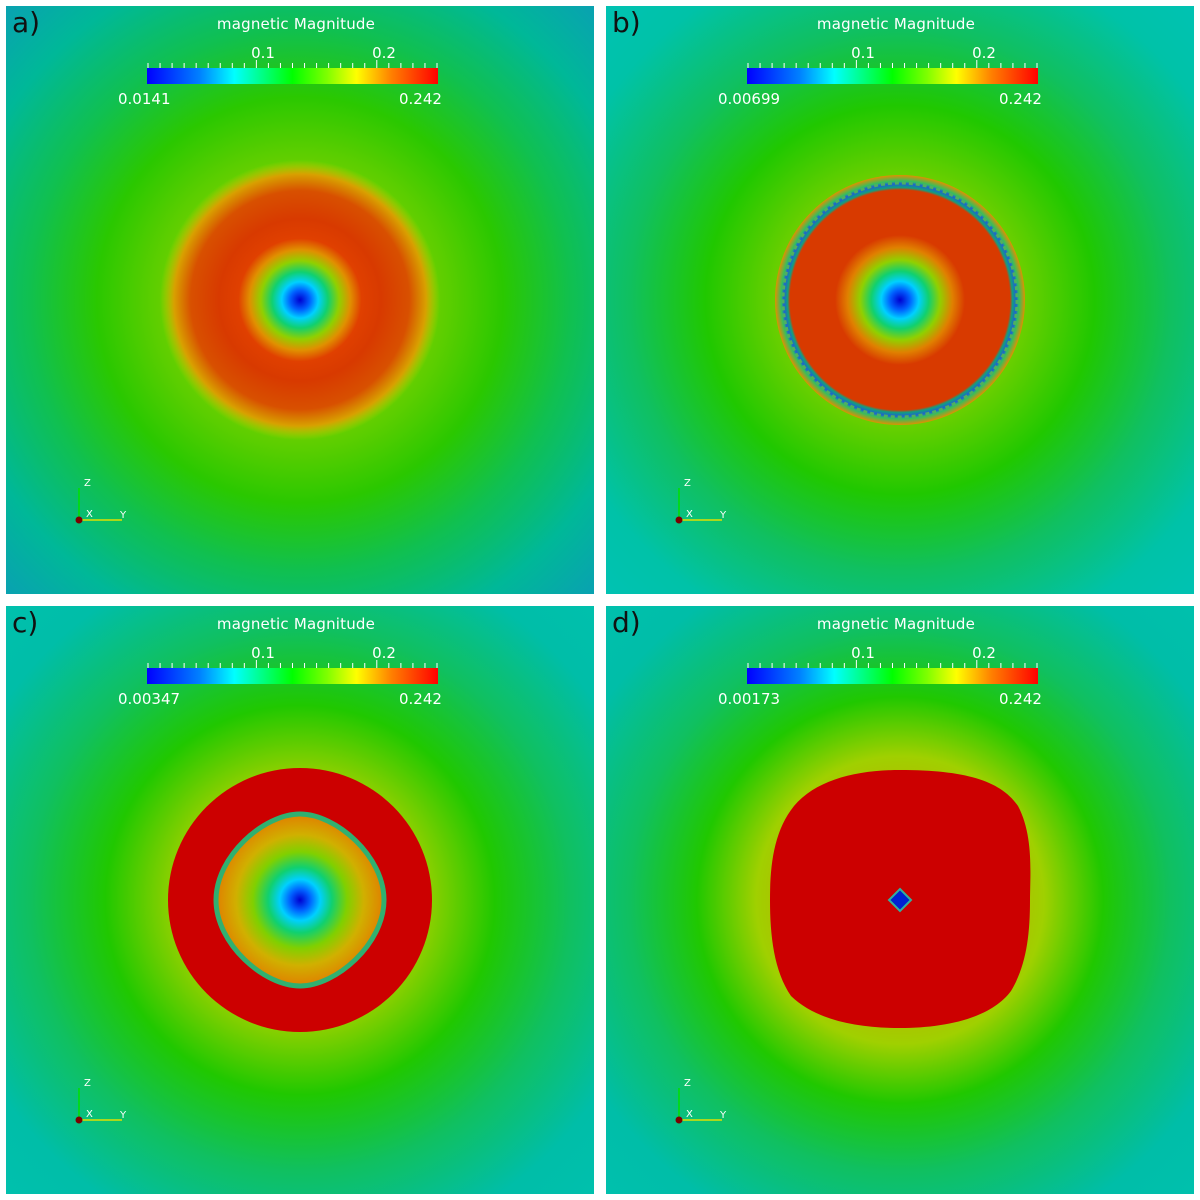 This screenshot has width=1200, height=1200. I want to click on panel-label: b), so click(626, 22).